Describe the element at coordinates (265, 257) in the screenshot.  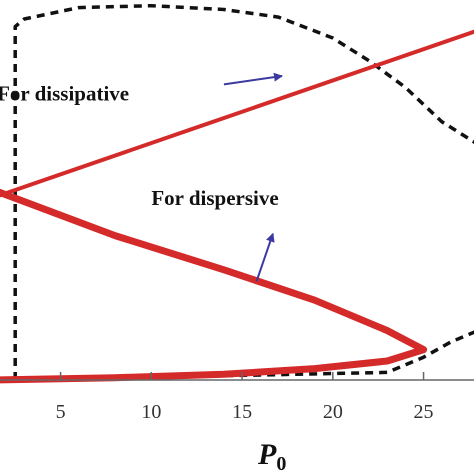
I see `annotation-2-arrow` at that location.